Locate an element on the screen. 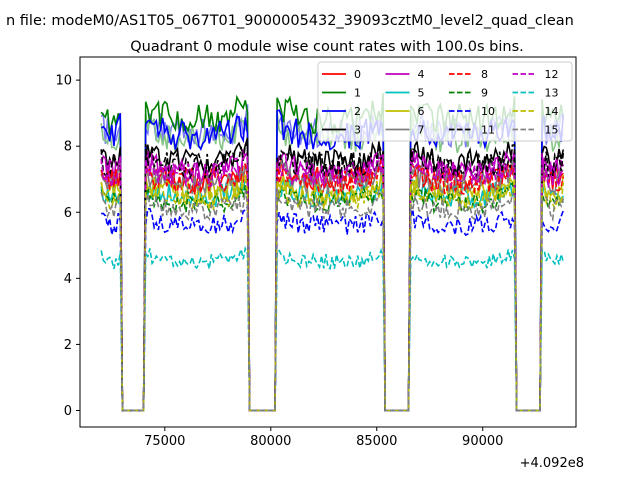  y-tick-label: 0 is located at coordinates (68, 411).